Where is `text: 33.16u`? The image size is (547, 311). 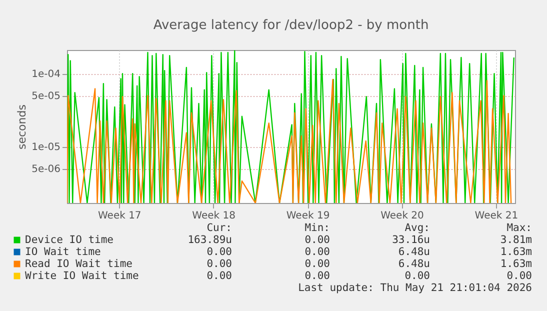
text: 33.16u is located at coordinates (411, 240).